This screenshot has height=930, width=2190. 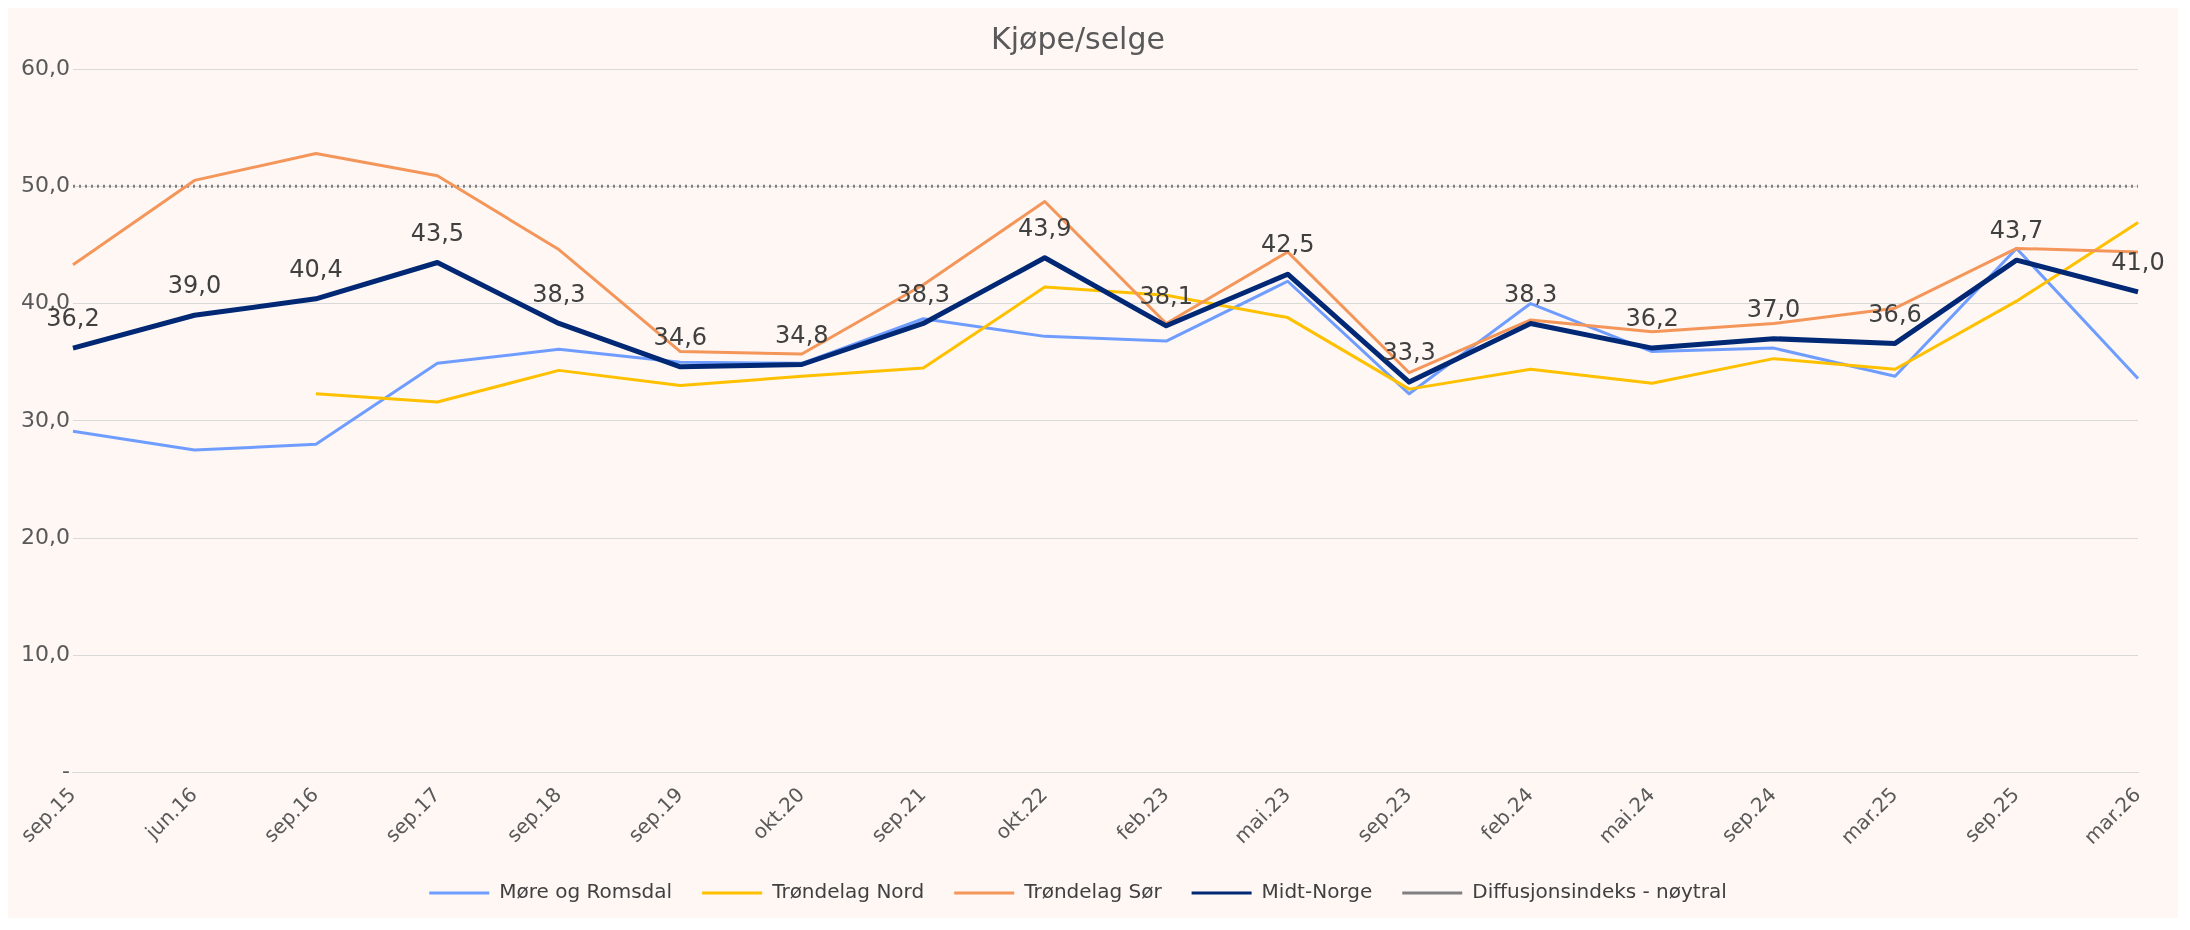 What do you see at coordinates (586, 891) in the screenshot?
I see `legend-label: Møre og Romsdal` at bounding box center [586, 891].